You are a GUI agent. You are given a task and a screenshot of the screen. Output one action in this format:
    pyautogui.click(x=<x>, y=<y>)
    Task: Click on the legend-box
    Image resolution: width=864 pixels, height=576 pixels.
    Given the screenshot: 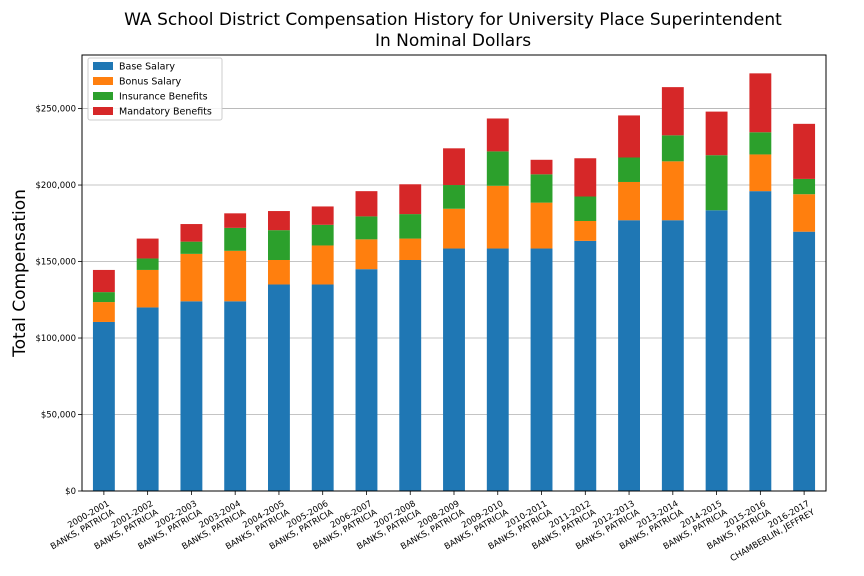 What is the action you would take?
    pyautogui.click(x=155, y=89)
    